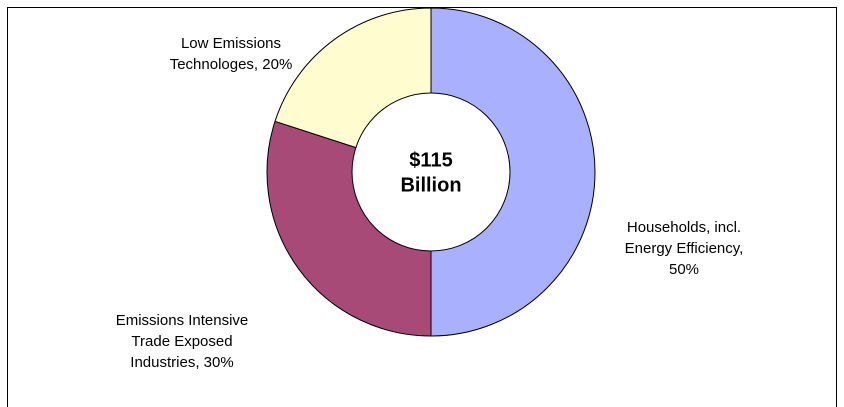 The height and width of the screenshot is (407, 844). What do you see at coordinates (231, 54) in the screenshot?
I see `slice-label-2: Low Emissions Technologes, 20%` at bounding box center [231, 54].